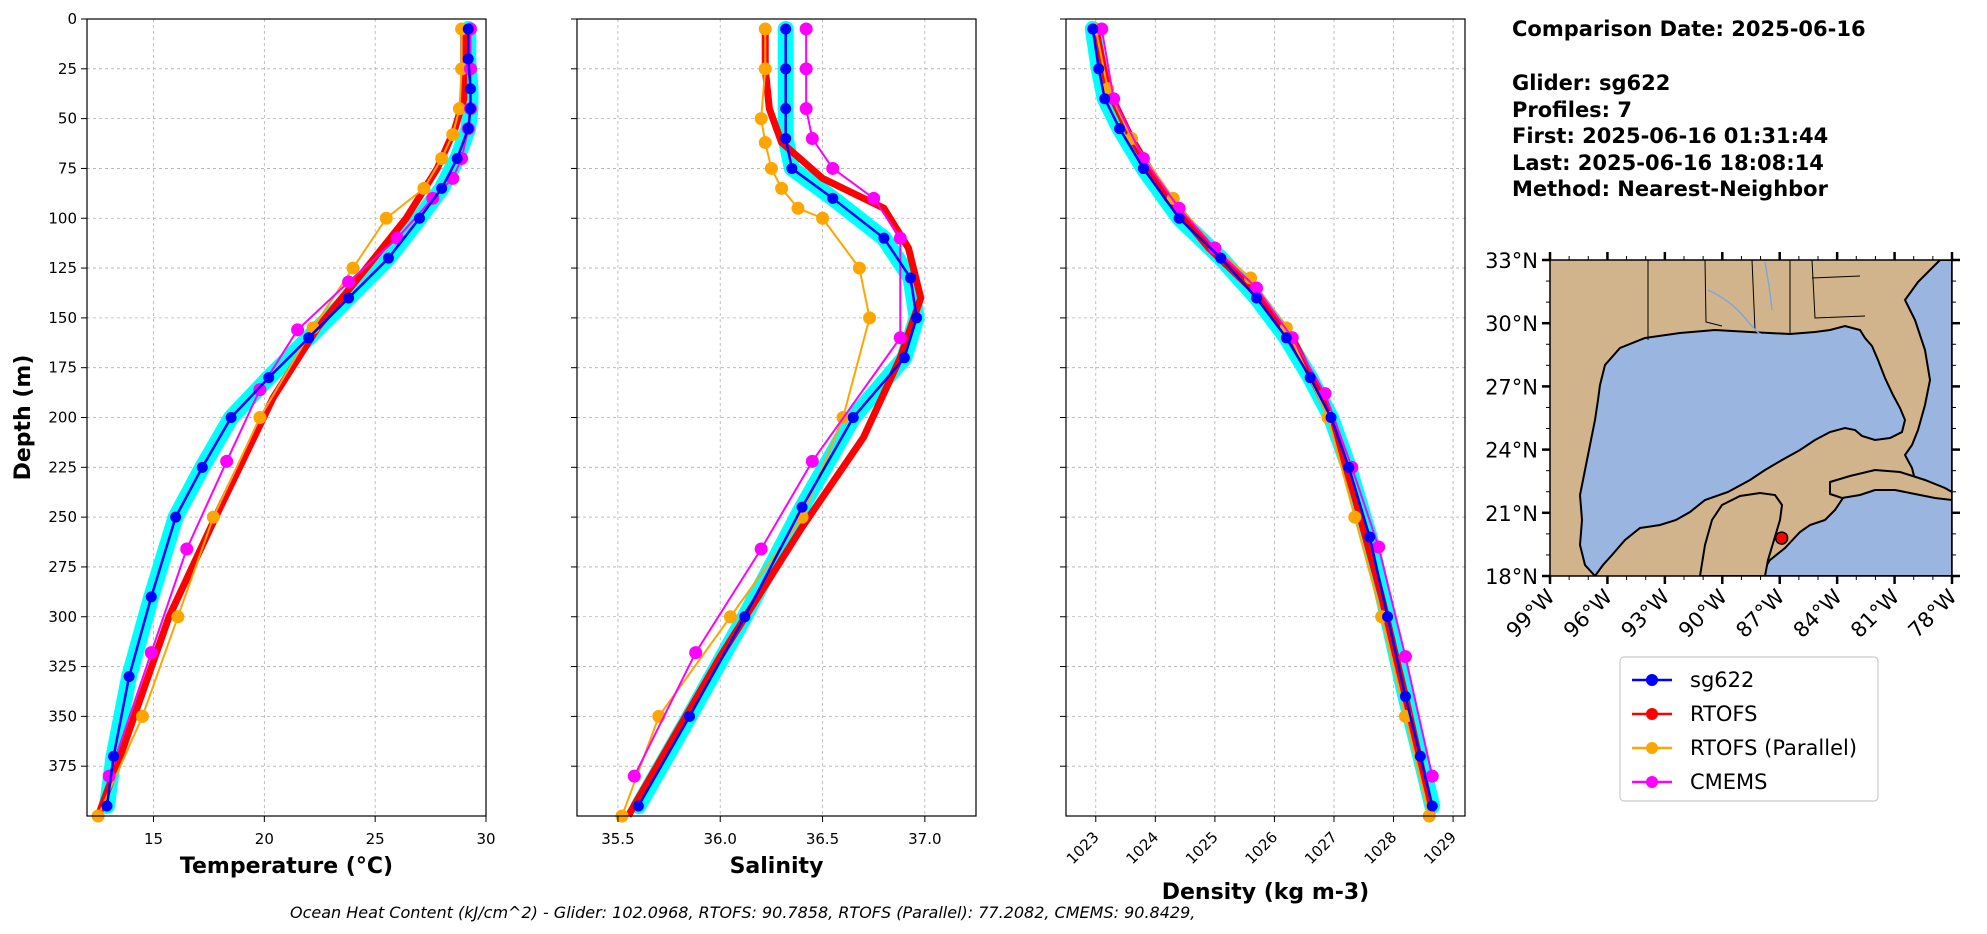  Describe the element at coordinates (1321, 848) in the screenshot. I see `x-tick-label: 1027` at that location.